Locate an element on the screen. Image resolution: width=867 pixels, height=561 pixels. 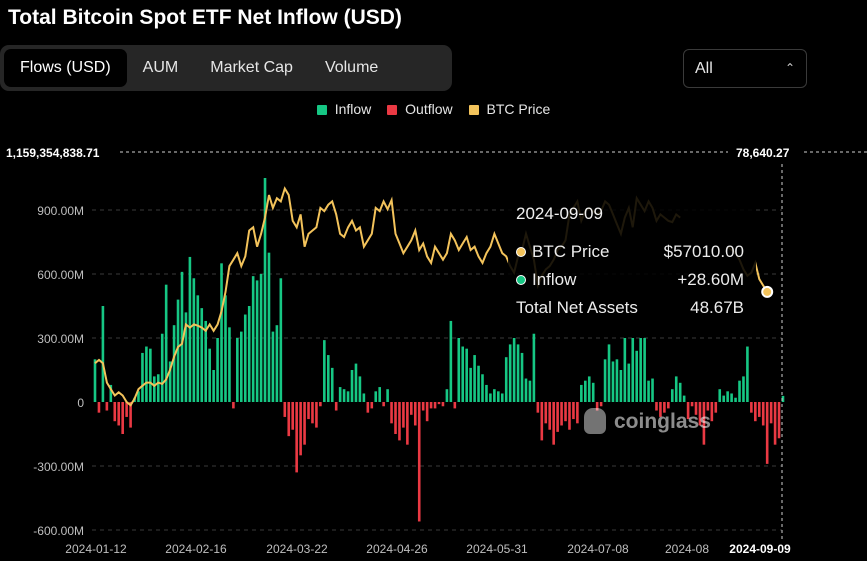
y-tick-label: 0 is located at coordinates (80, 403).